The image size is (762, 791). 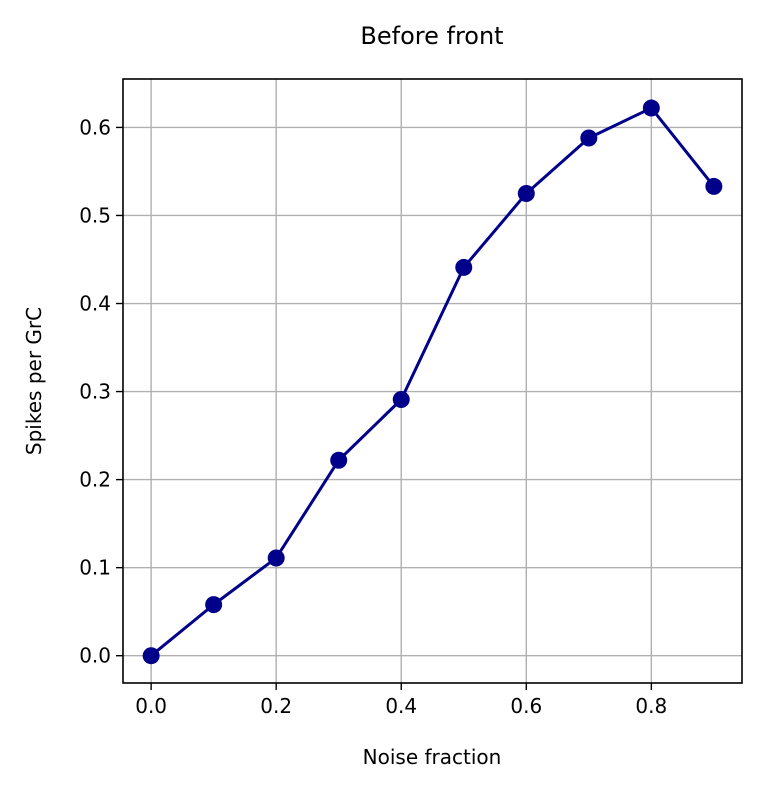 What do you see at coordinates (276, 706) in the screenshot?
I see `x-tick-label: 0.2` at bounding box center [276, 706].